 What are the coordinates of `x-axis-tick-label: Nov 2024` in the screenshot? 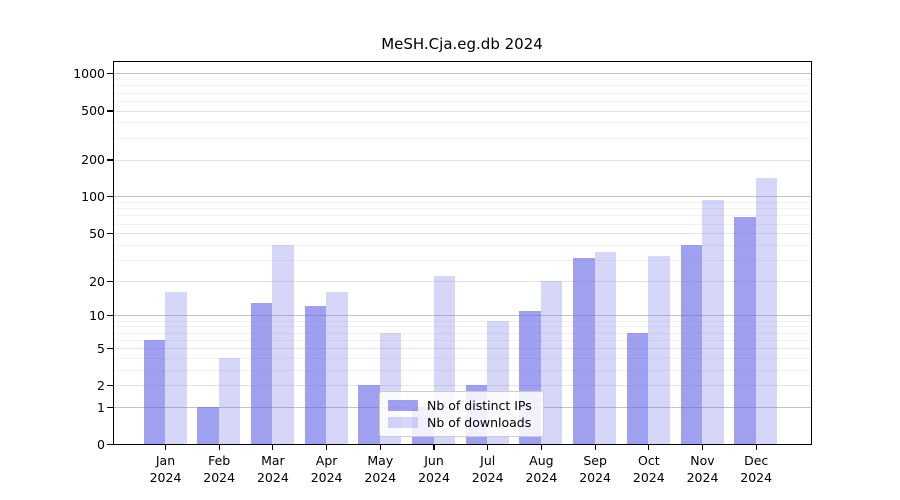 It's located at (702, 469).